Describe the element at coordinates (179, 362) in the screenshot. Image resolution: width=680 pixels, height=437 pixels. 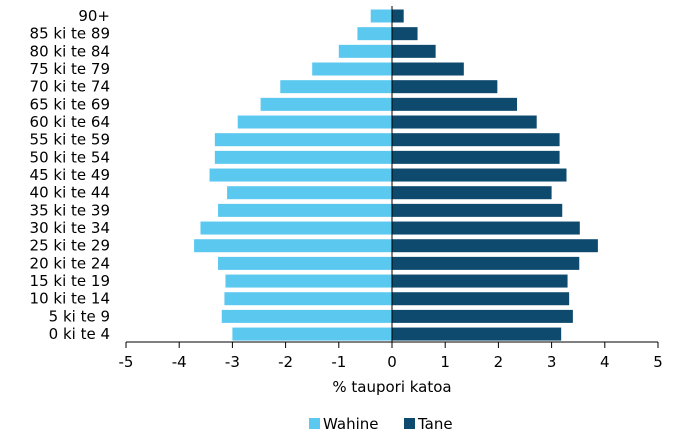
I see `x-tick-label: -4` at that location.